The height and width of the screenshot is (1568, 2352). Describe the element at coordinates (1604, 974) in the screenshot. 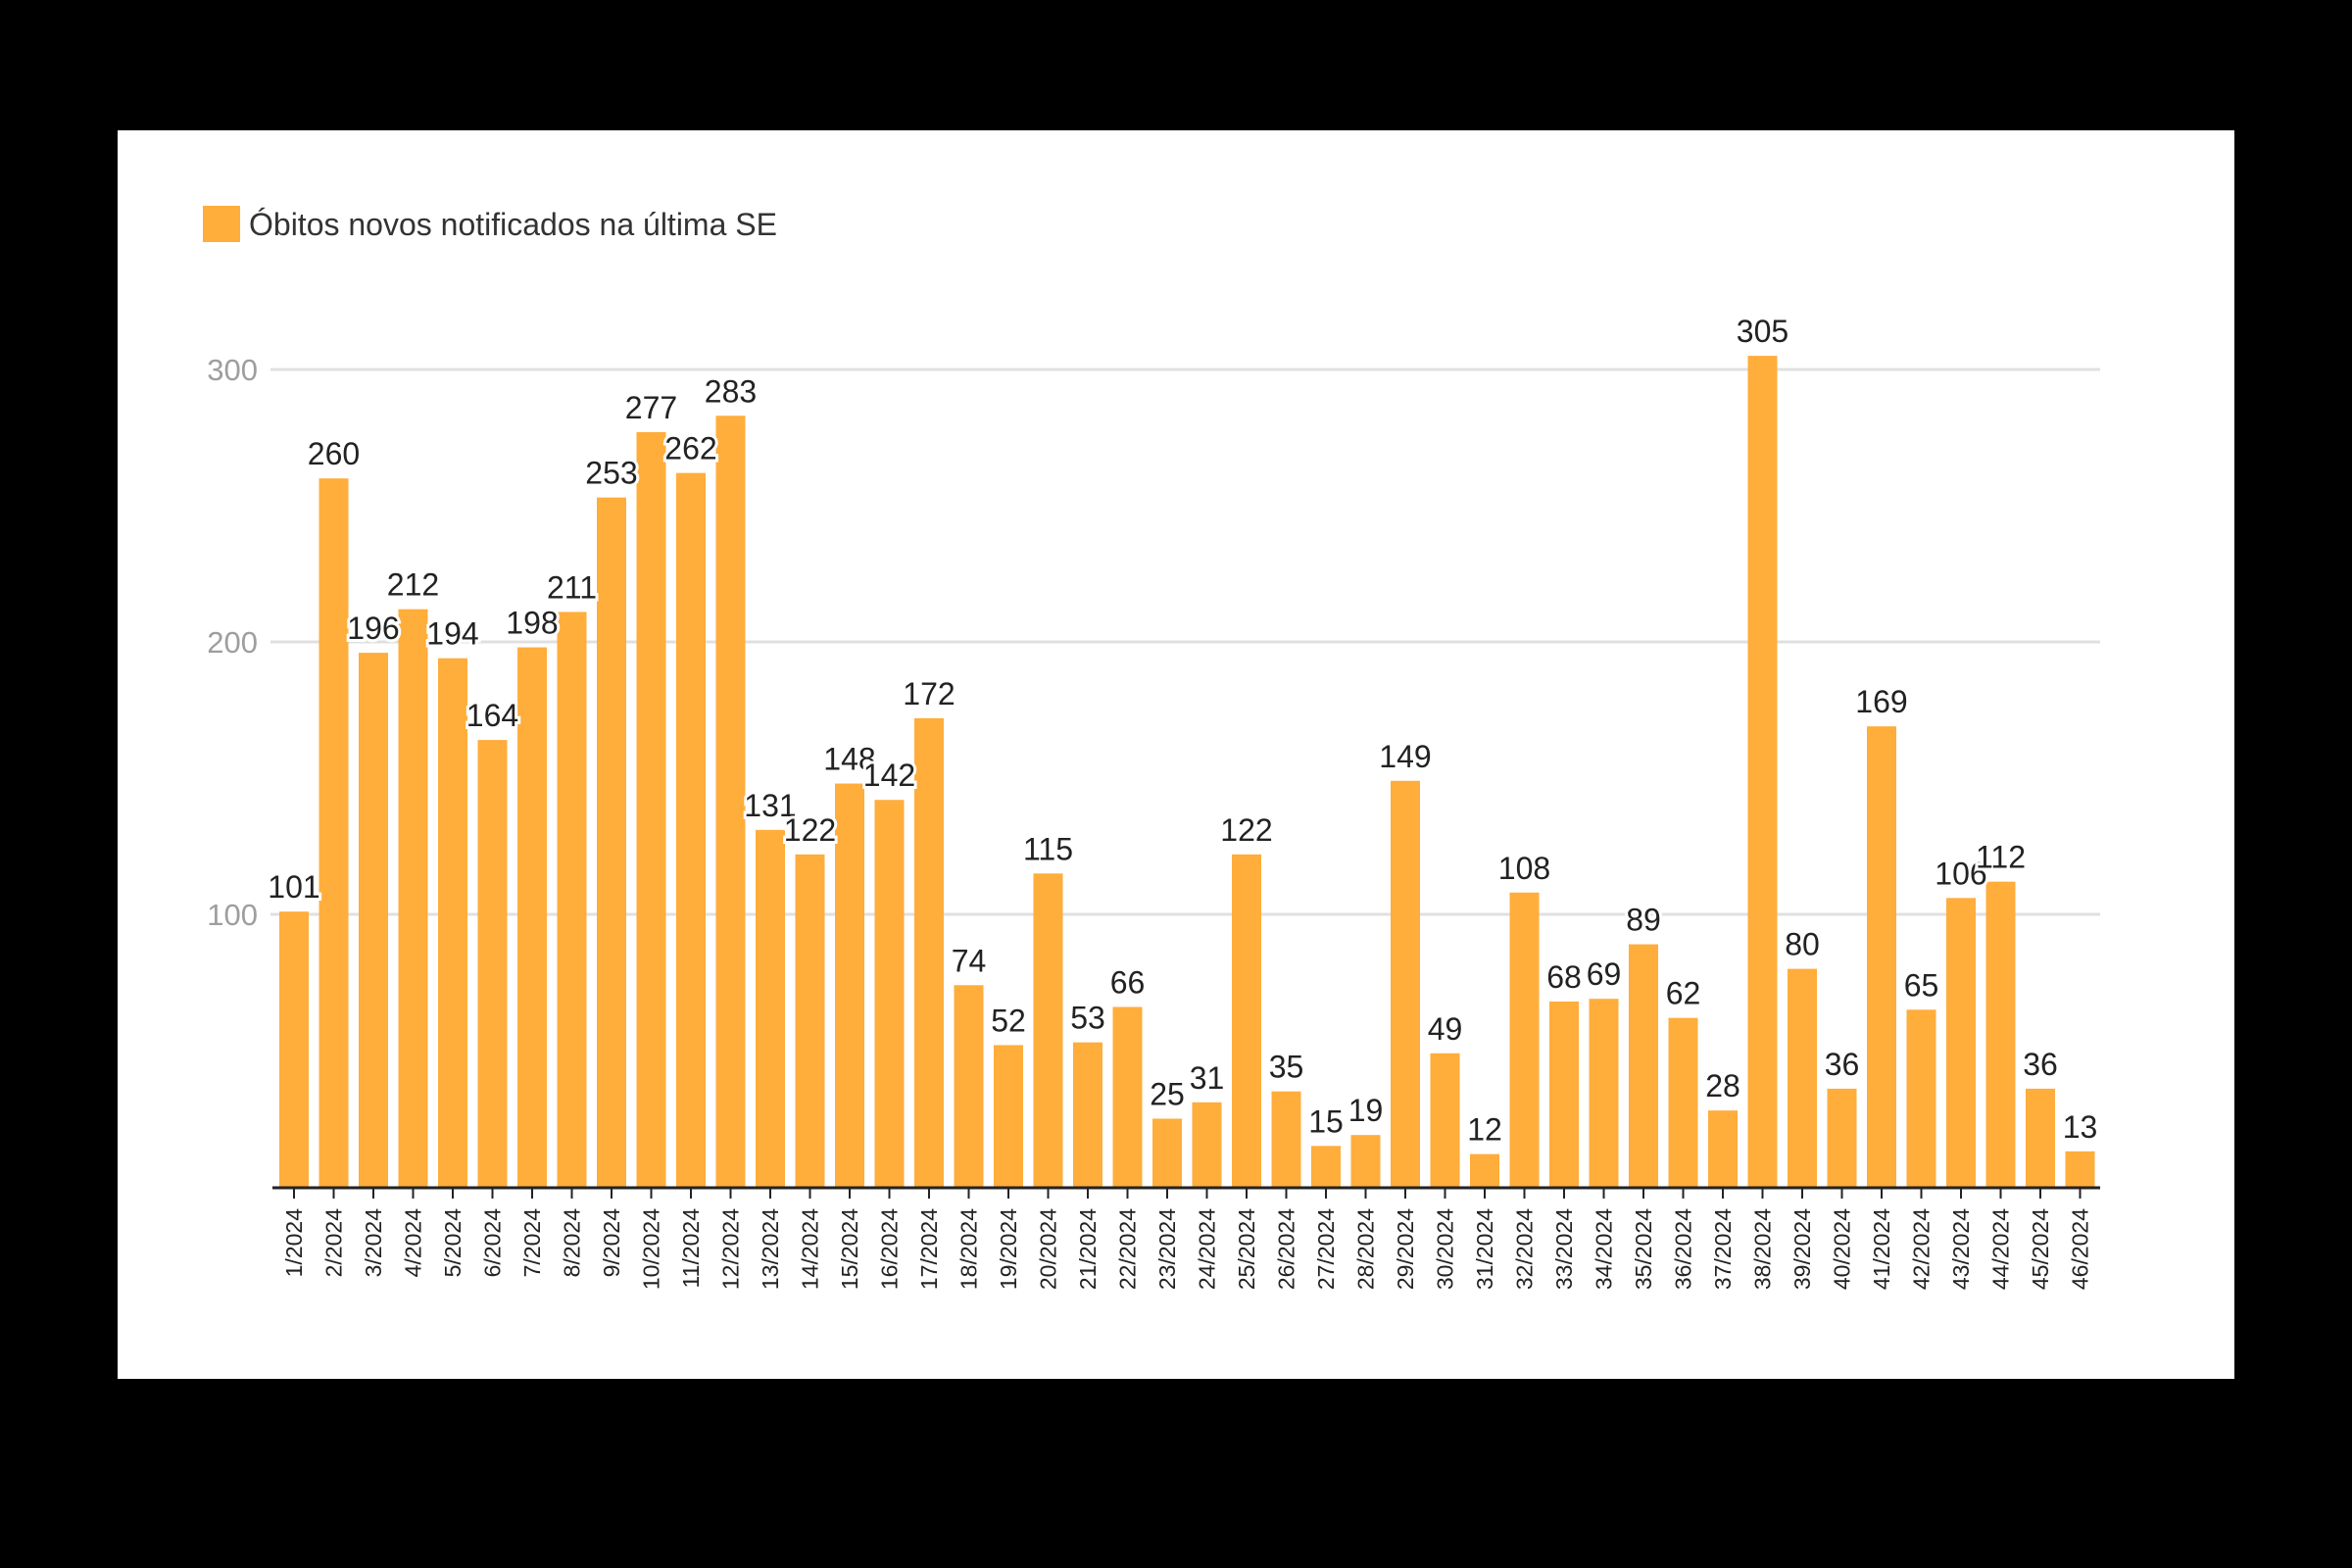

I see `data-label: 69` at that location.